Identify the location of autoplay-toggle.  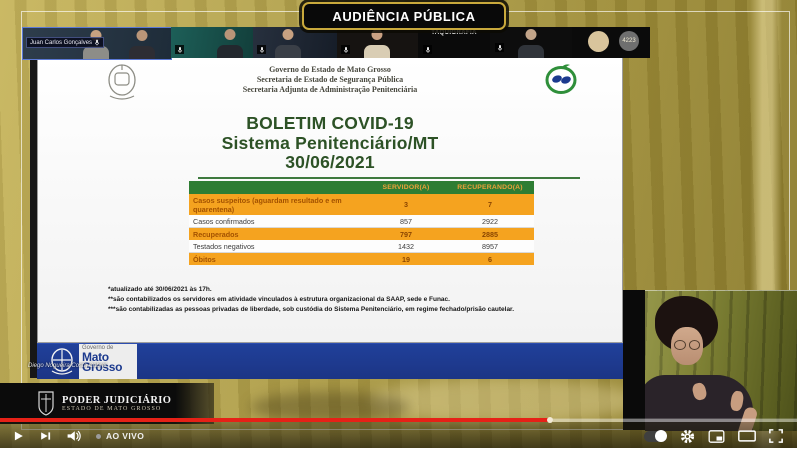
(655, 435).